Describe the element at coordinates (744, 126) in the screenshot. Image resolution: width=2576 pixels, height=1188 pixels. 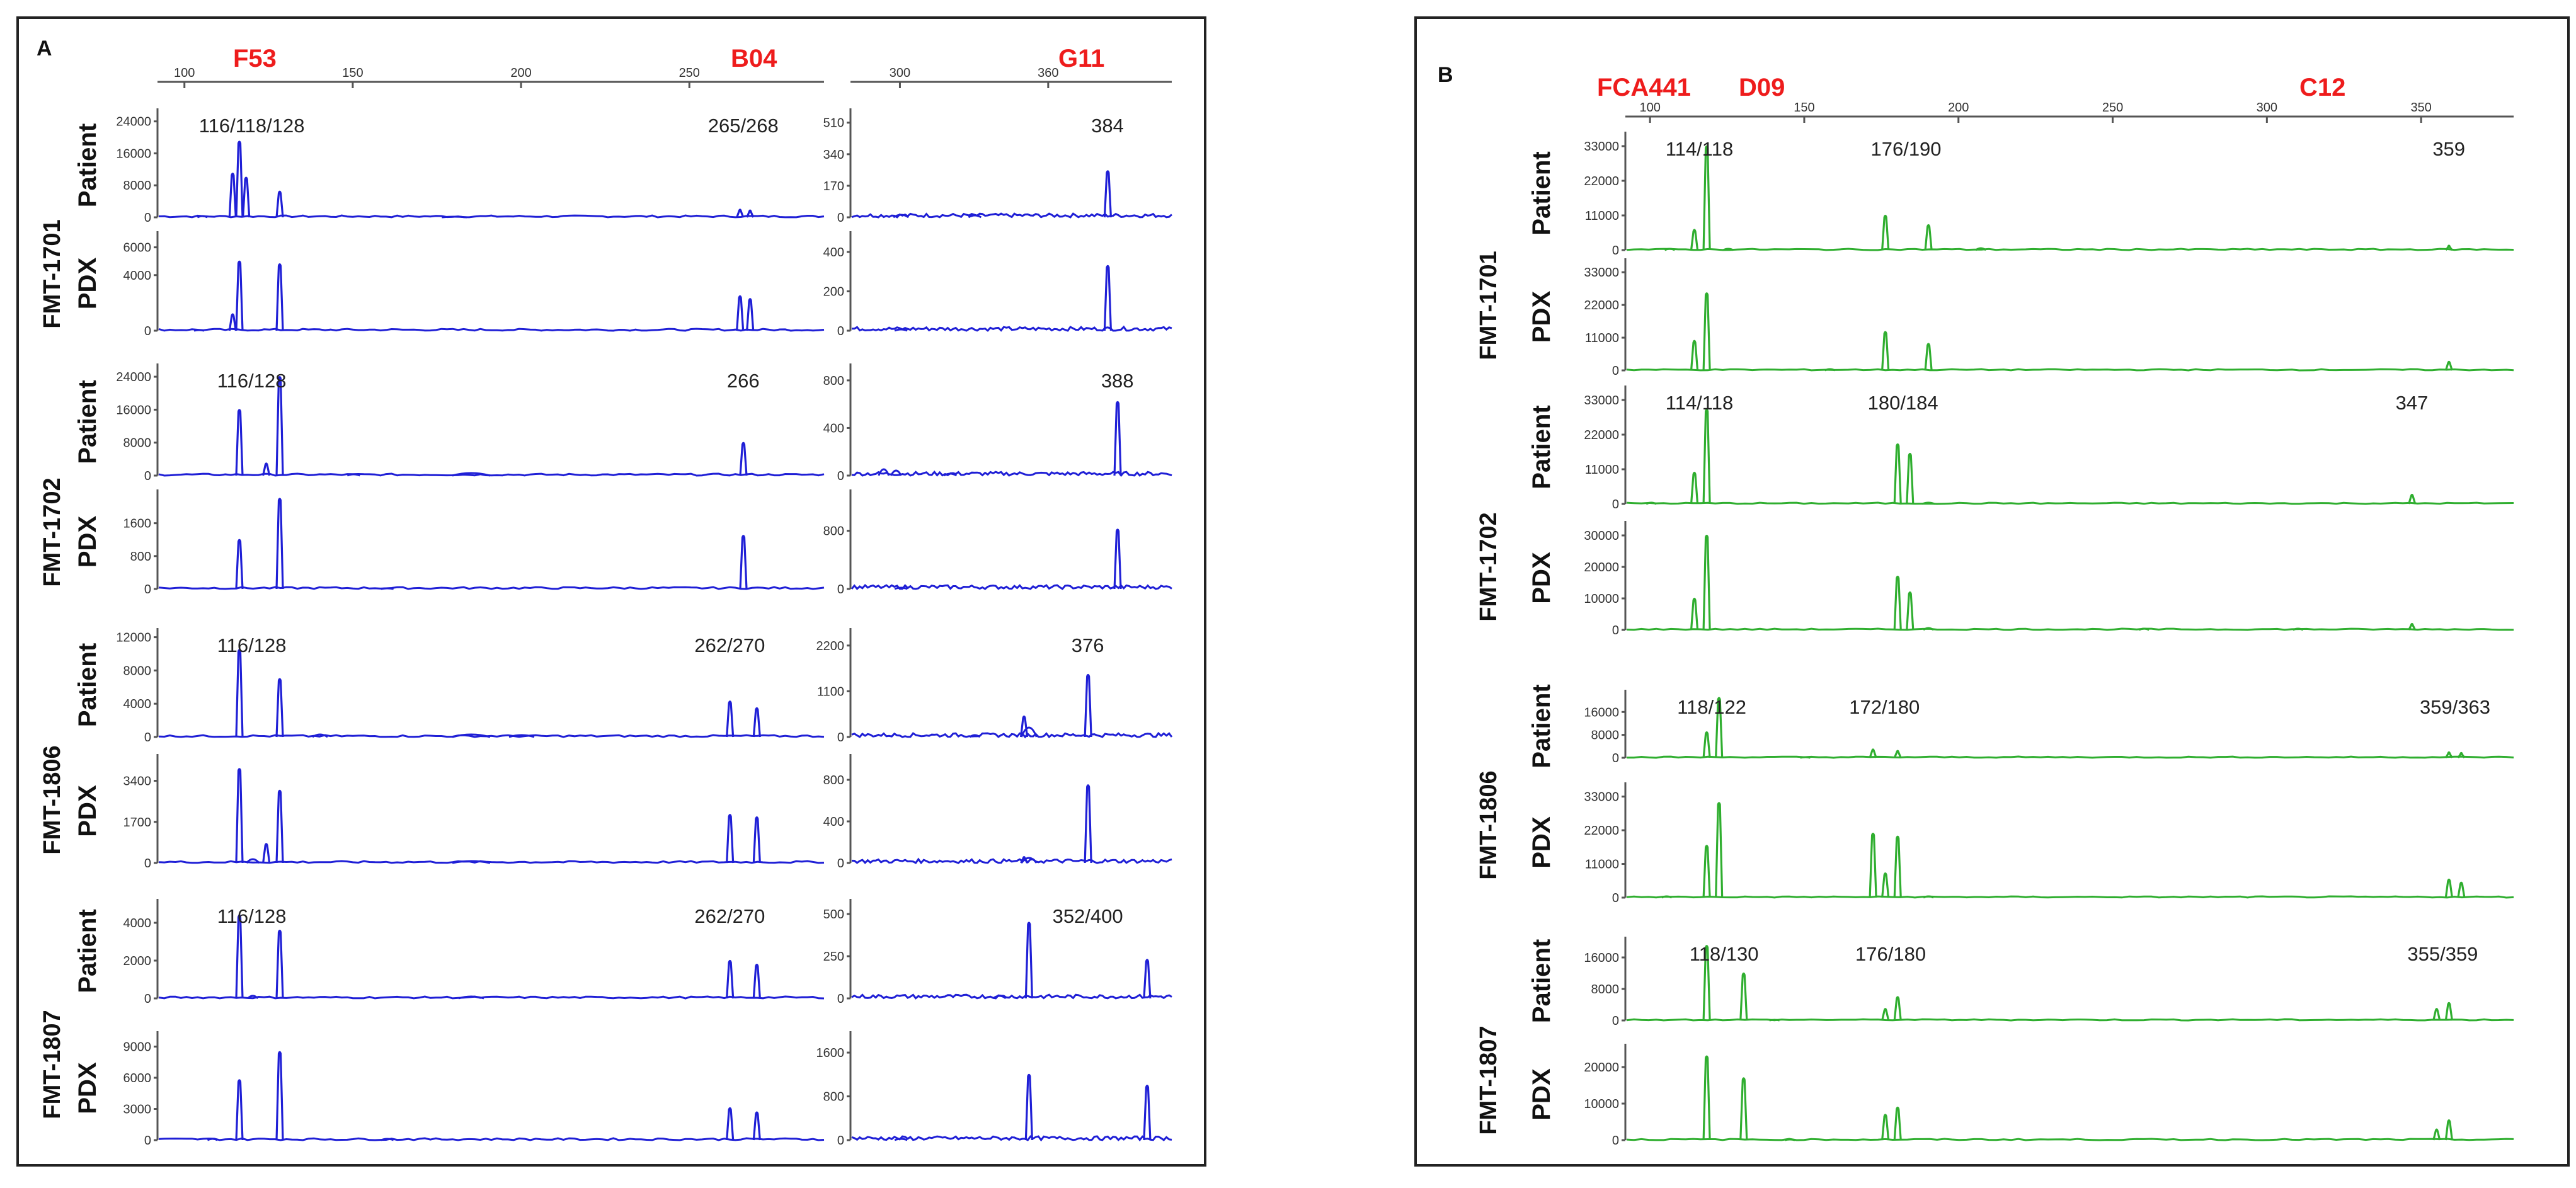
I see `panel-a-row-1-left-annotation-1: 265/268` at that location.